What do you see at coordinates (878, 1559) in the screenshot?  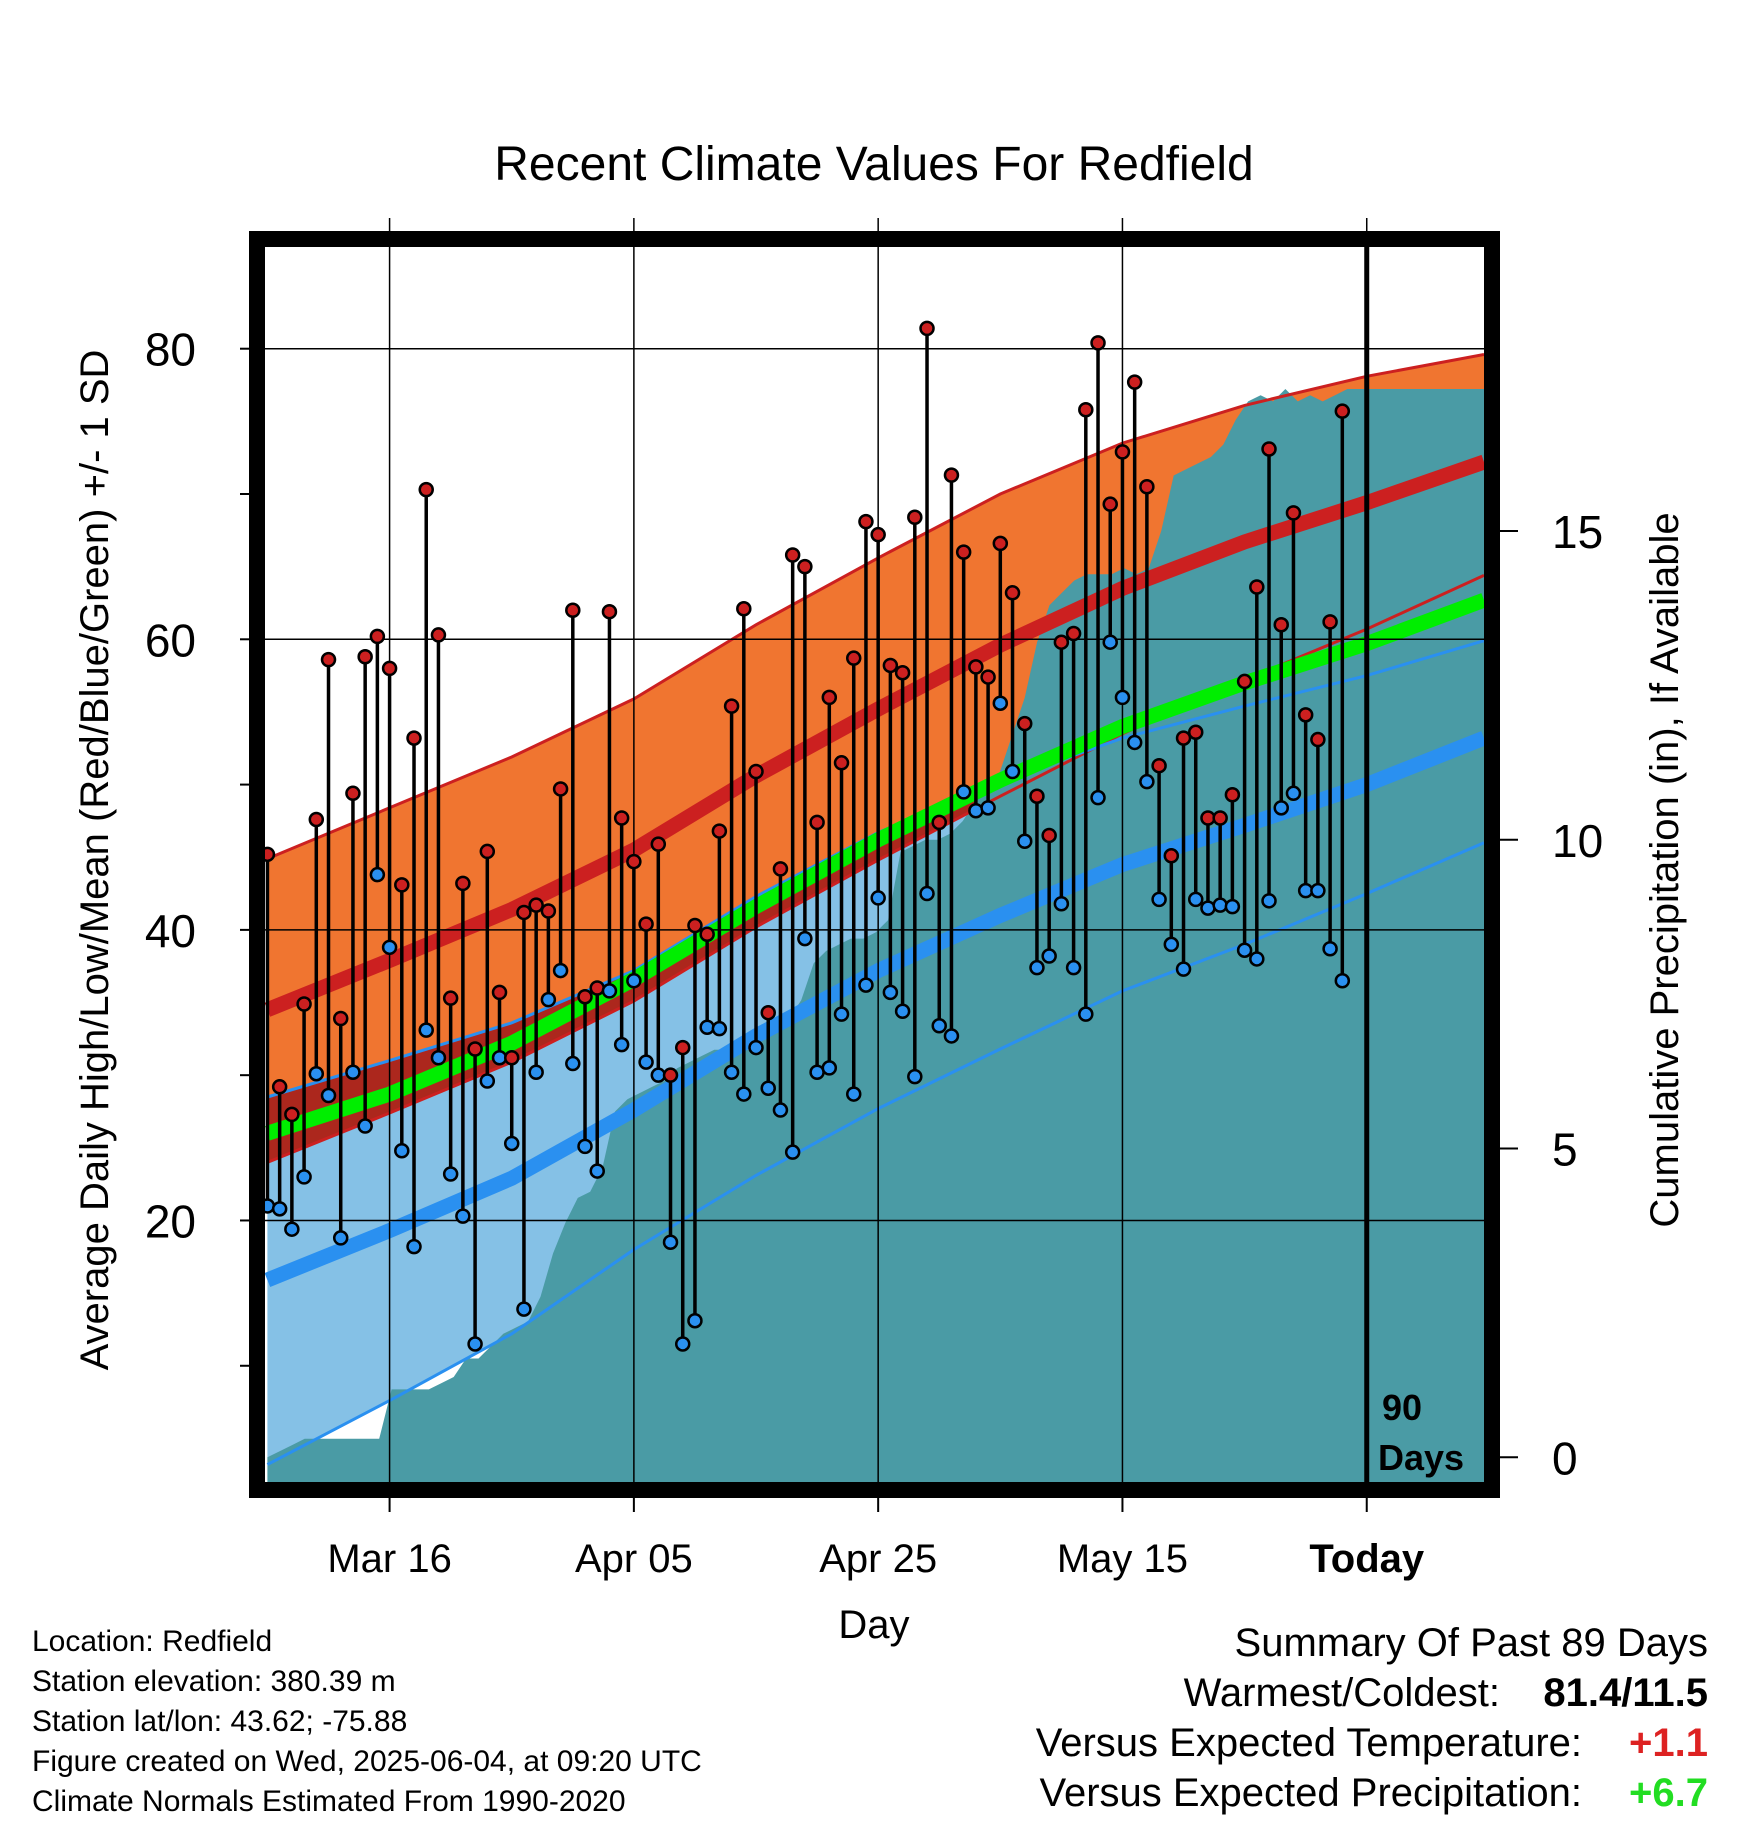 I see `x-tick-label: Apr 25` at bounding box center [878, 1559].